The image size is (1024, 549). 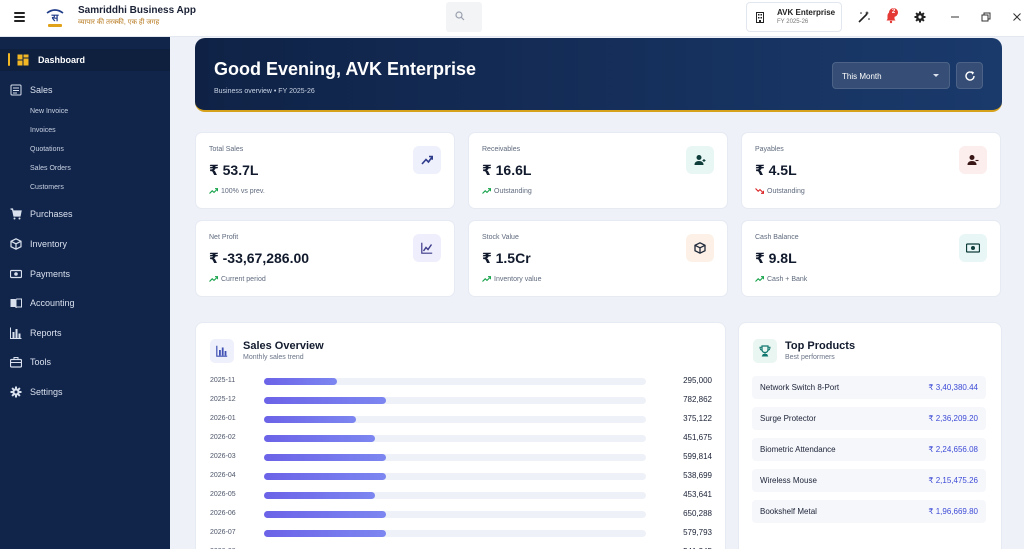 What do you see at coordinates (51, 214) in the screenshot?
I see `sidebar-item-label: Purchases` at bounding box center [51, 214].